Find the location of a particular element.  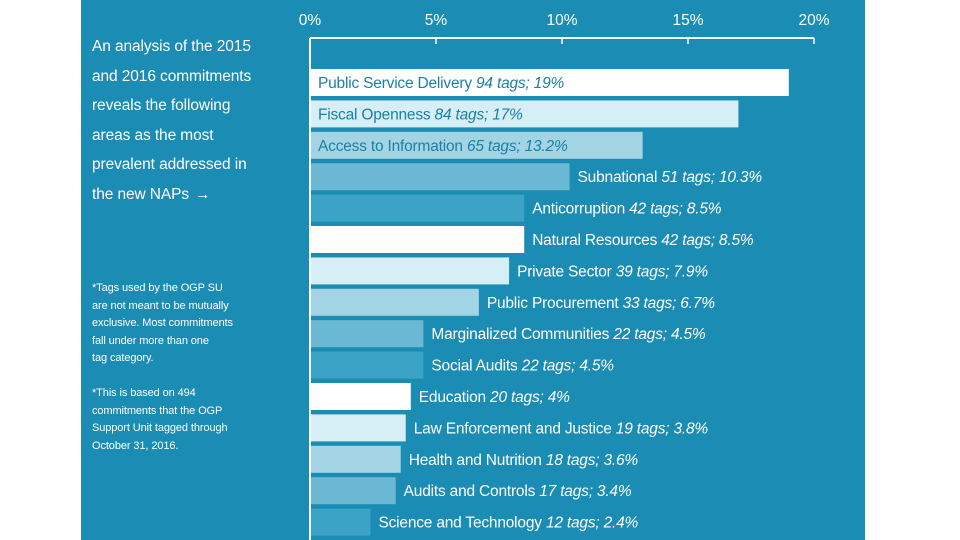

category-label: Public Service Delivery is located at coordinates (397, 83).